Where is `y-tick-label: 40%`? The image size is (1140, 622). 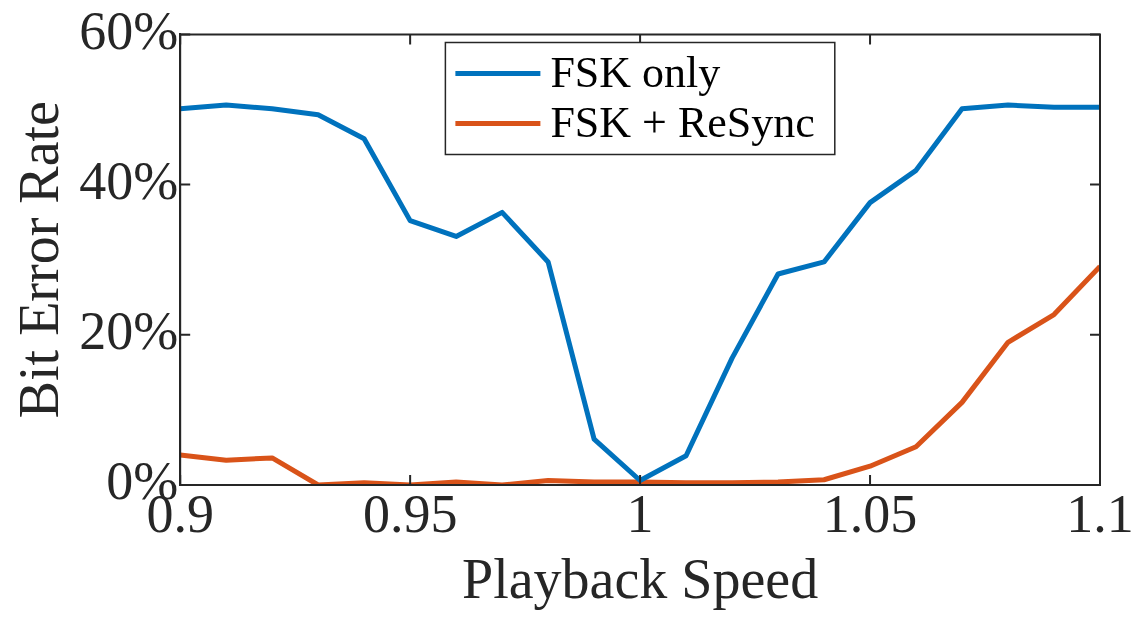
y-tick-label: 40% is located at coordinates (129, 180).